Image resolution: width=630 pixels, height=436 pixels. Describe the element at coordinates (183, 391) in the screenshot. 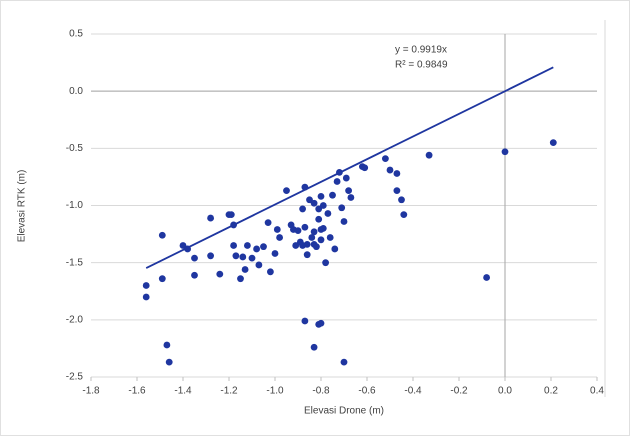

I see `x-tick-label: -1.4` at that location.